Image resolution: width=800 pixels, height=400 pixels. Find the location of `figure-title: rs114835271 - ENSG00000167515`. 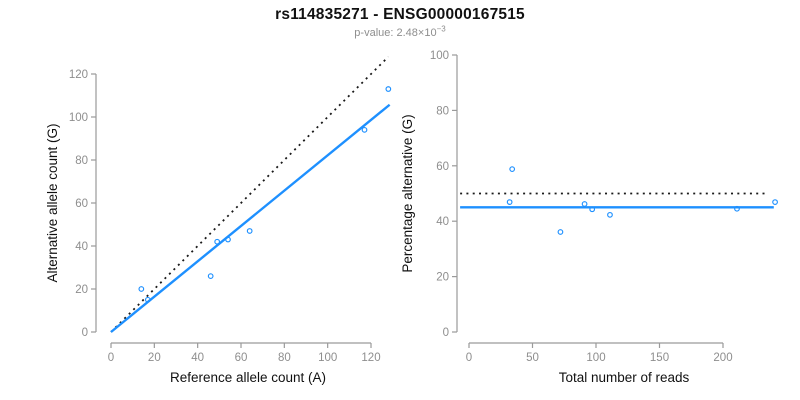

figure-title: rs114835271 - ENSG00000167515 is located at coordinates (400, 14).